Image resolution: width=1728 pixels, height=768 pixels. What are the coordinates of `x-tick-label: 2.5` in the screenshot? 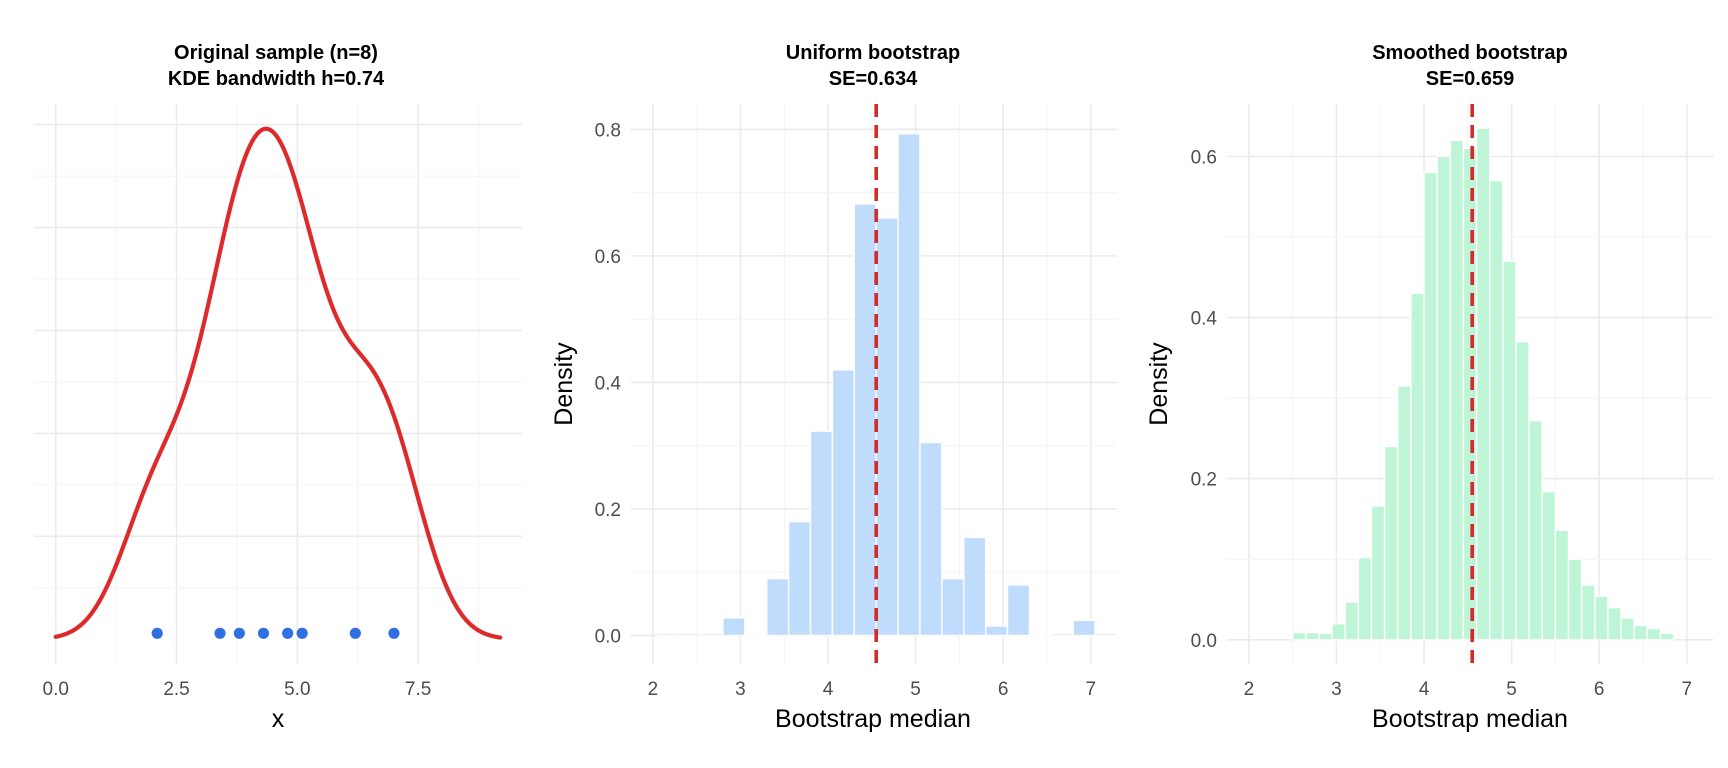 It's located at (176, 689).